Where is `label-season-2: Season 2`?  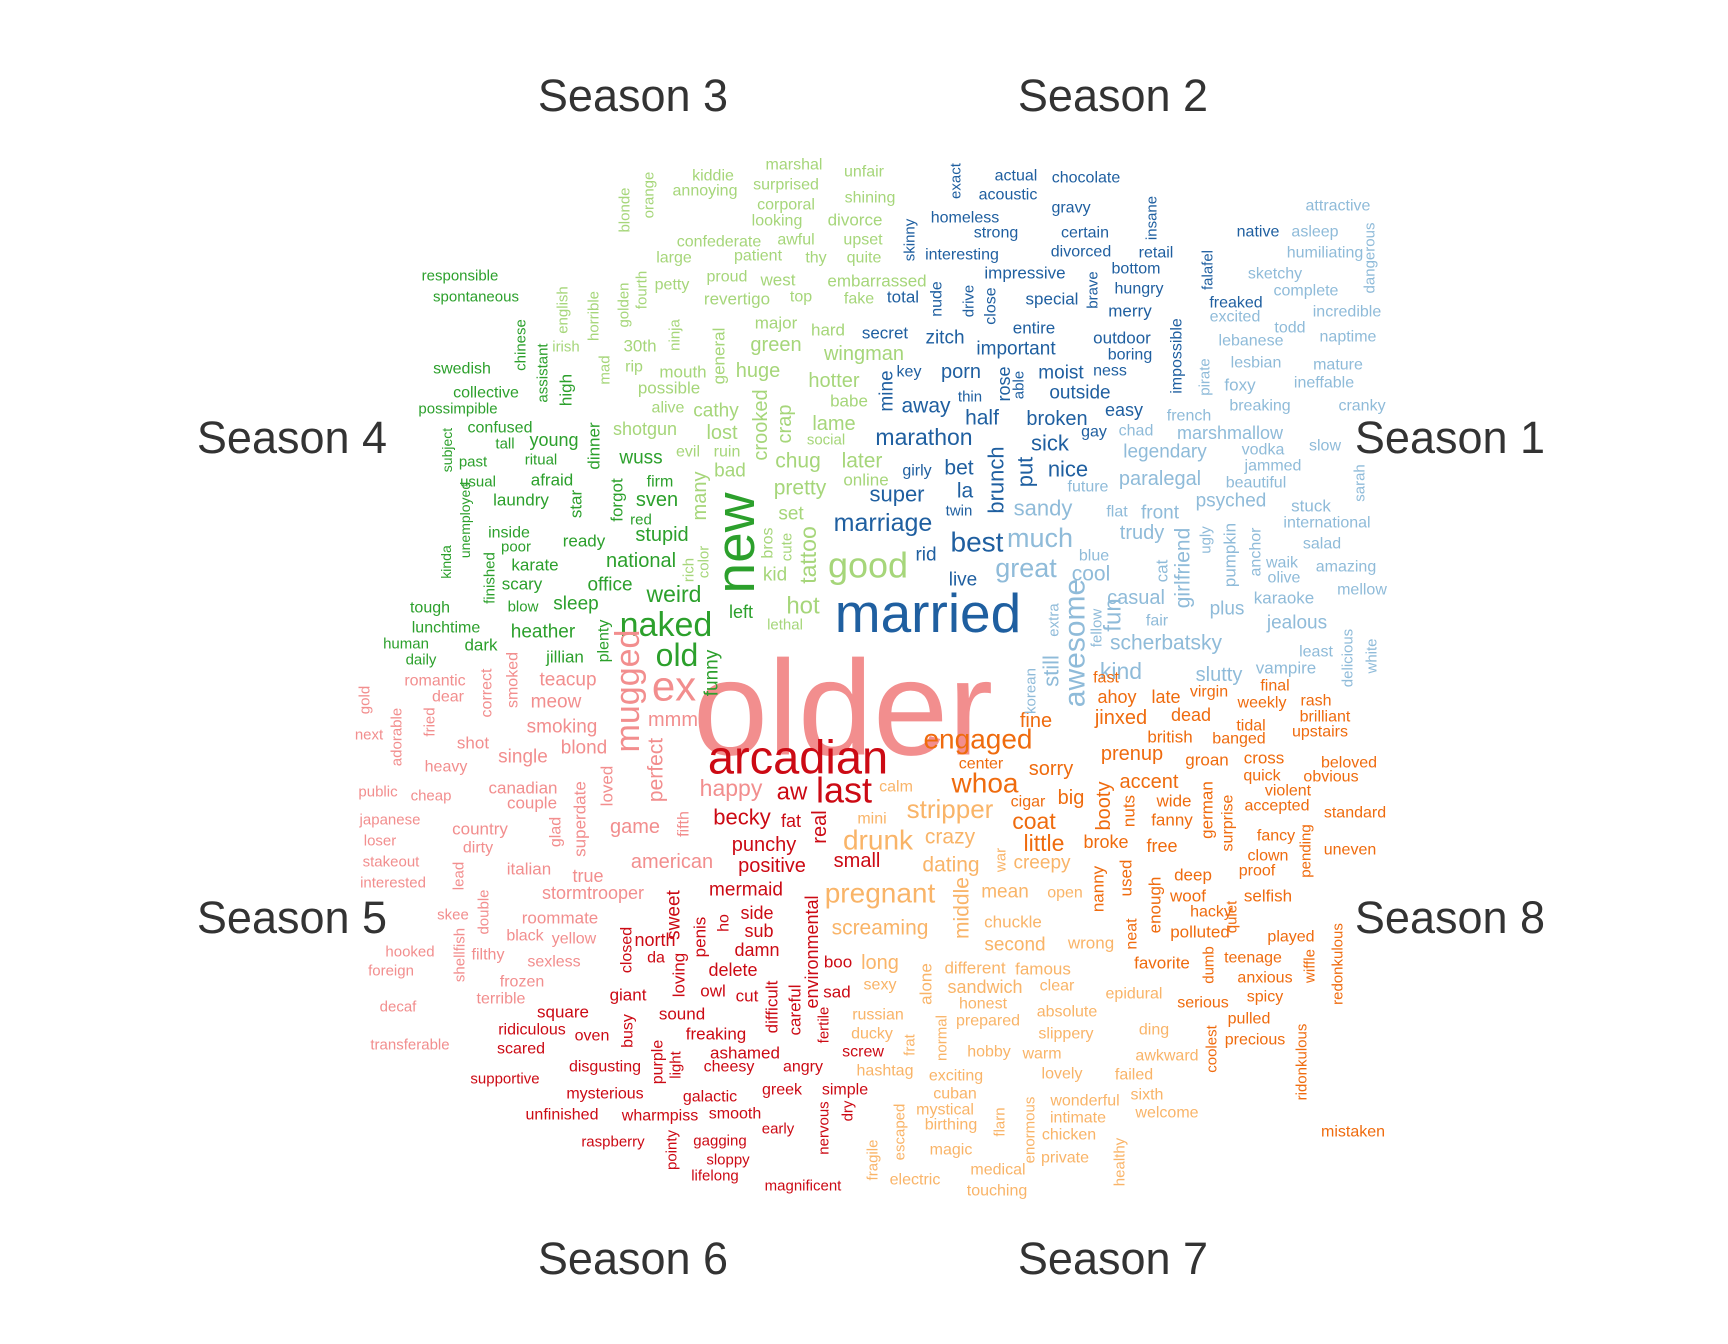
label-season-2: Season 2 is located at coordinates (1113, 95).